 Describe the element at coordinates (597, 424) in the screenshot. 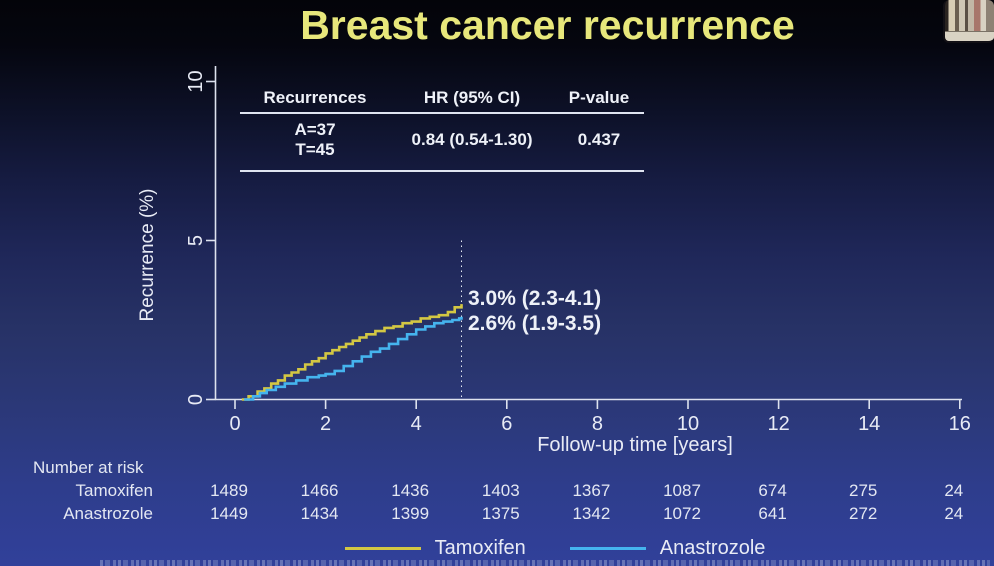

I see `x-tick-label: 8` at that location.